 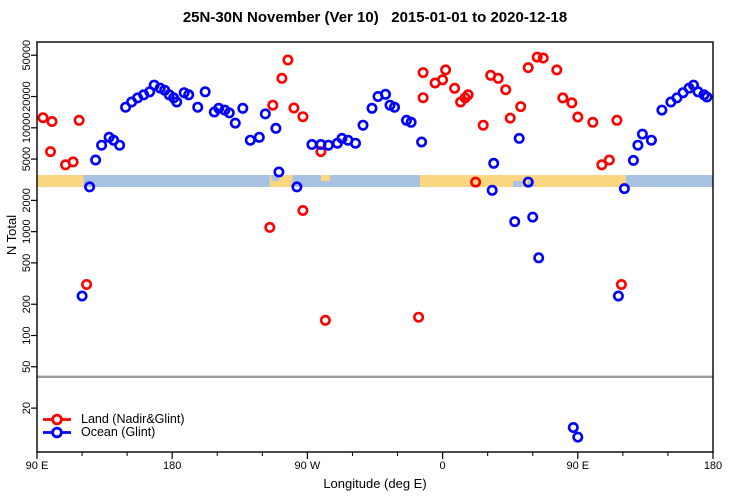 What do you see at coordinates (27, 335) in the screenshot?
I see `y-tick-label: 100` at bounding box center [27, 335].